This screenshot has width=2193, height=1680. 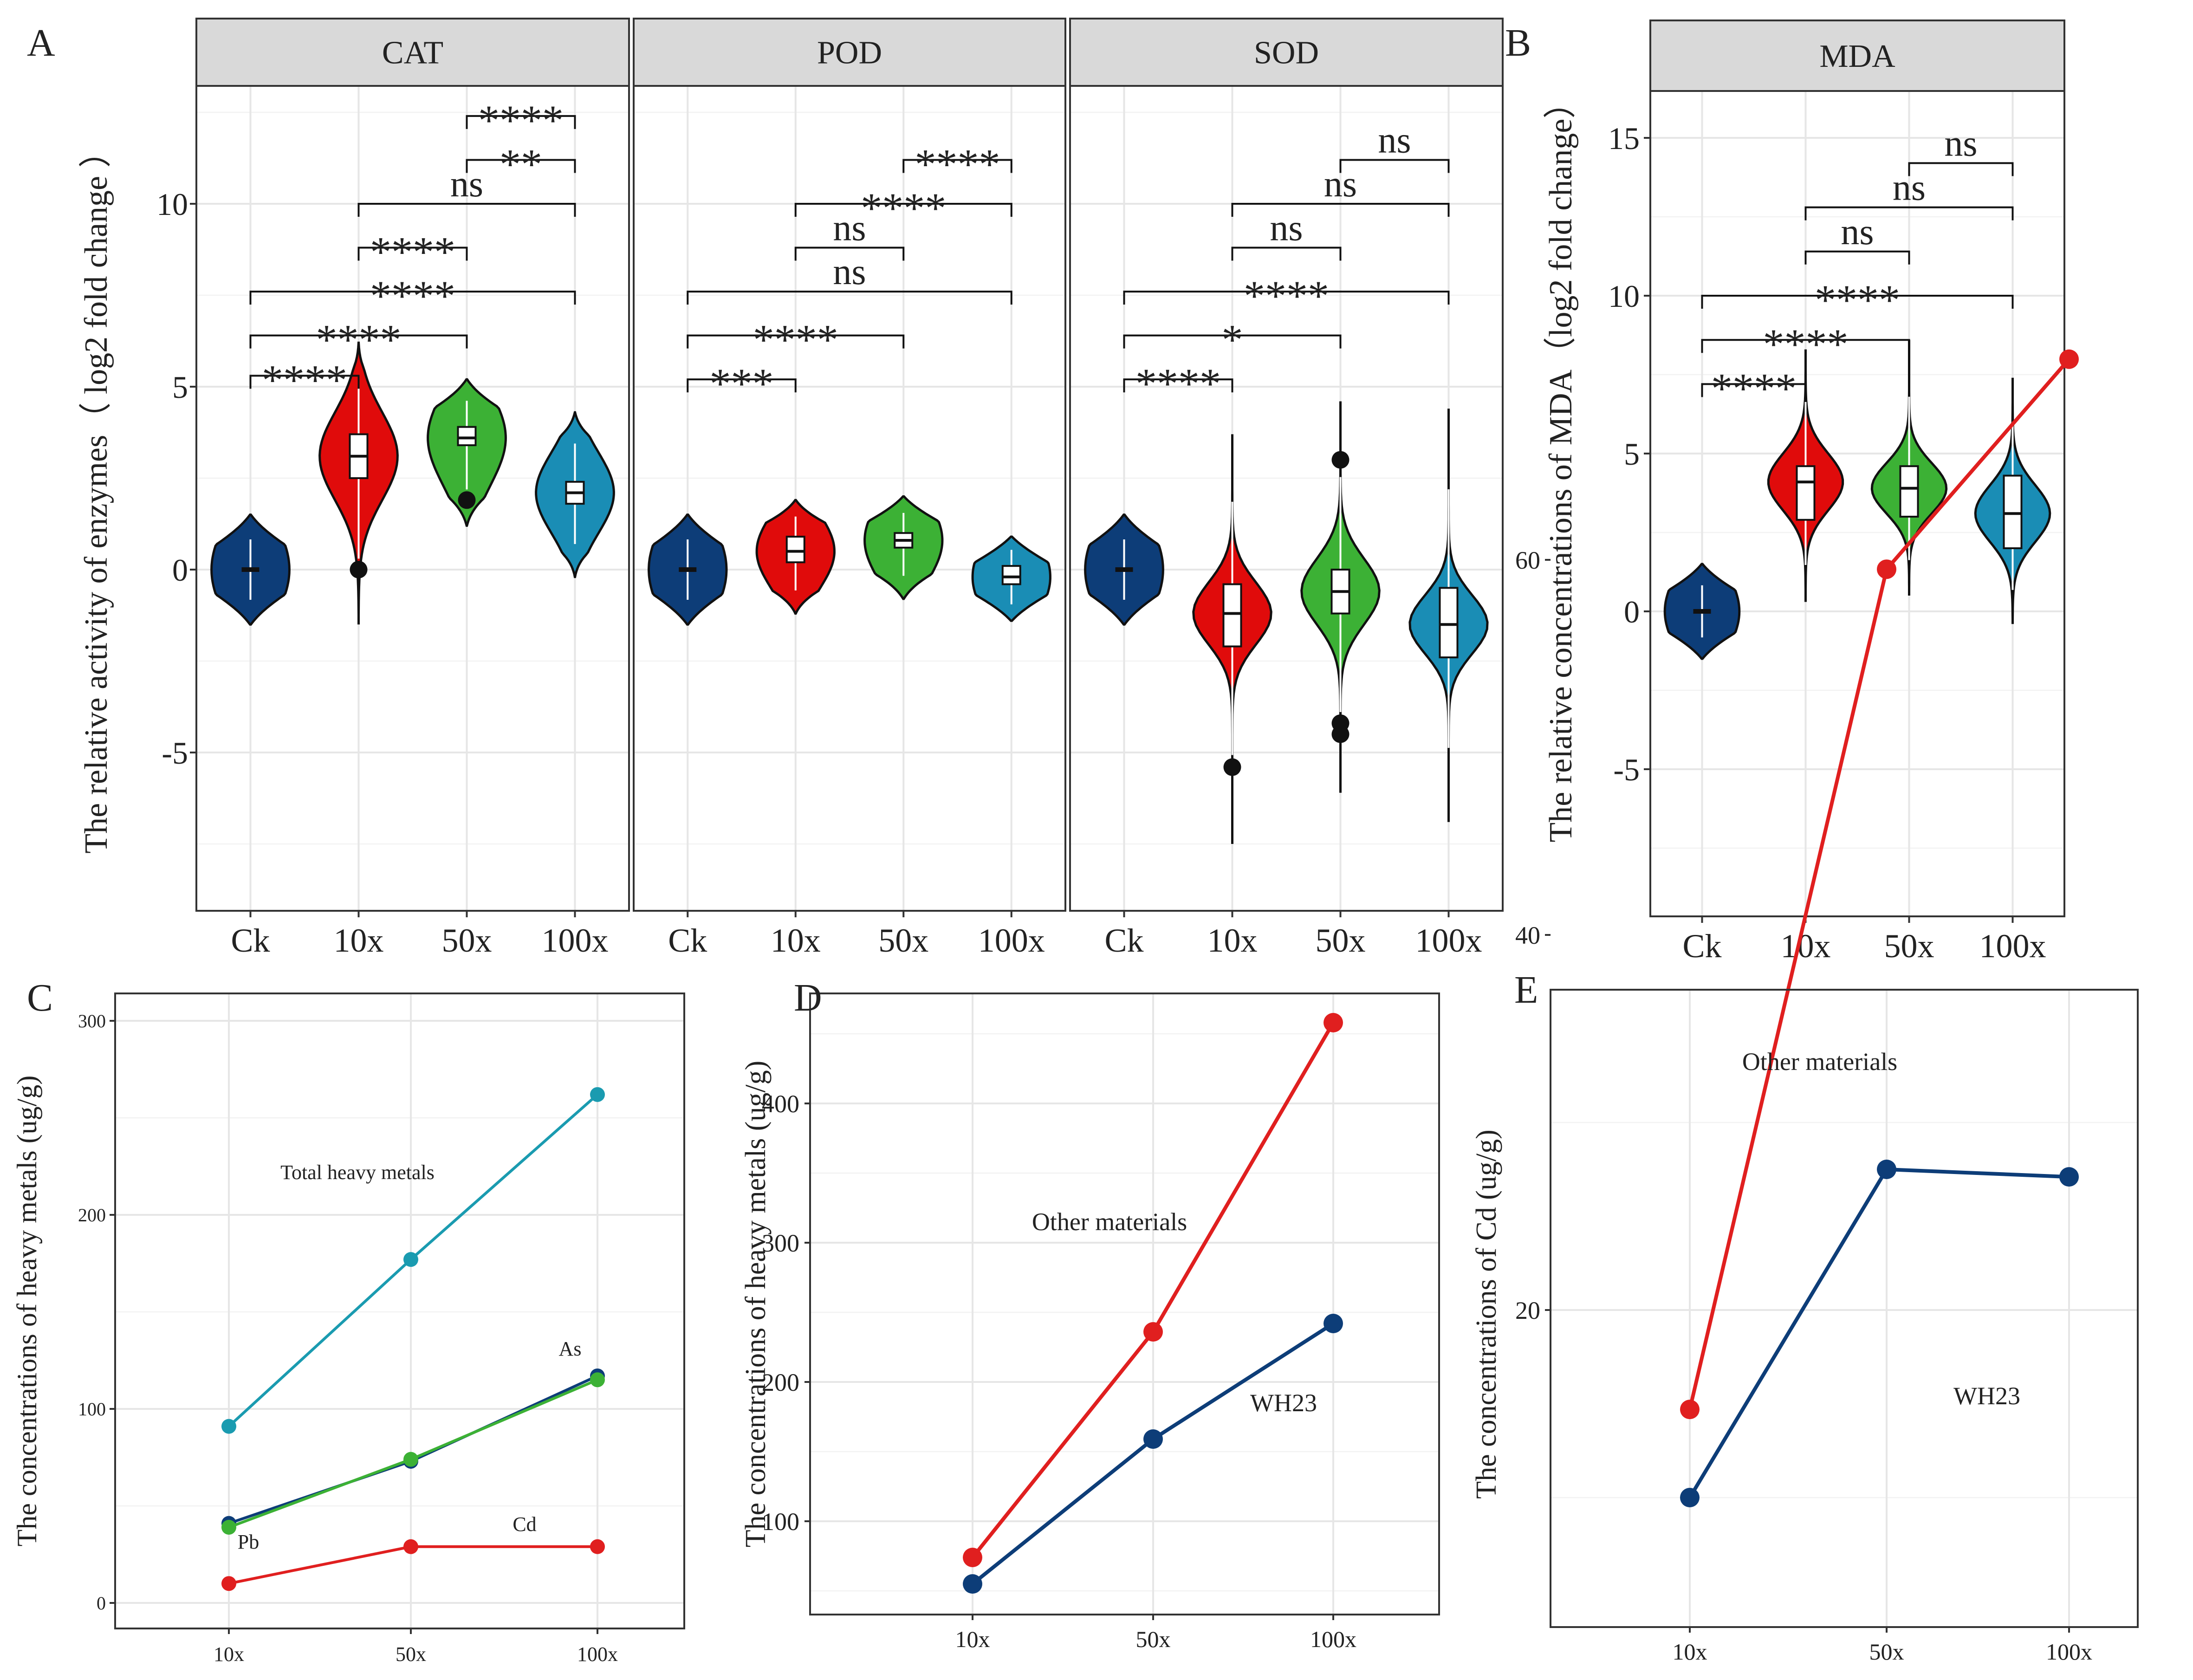 I want to click on facet-strip, so click(x=1286, y=52).